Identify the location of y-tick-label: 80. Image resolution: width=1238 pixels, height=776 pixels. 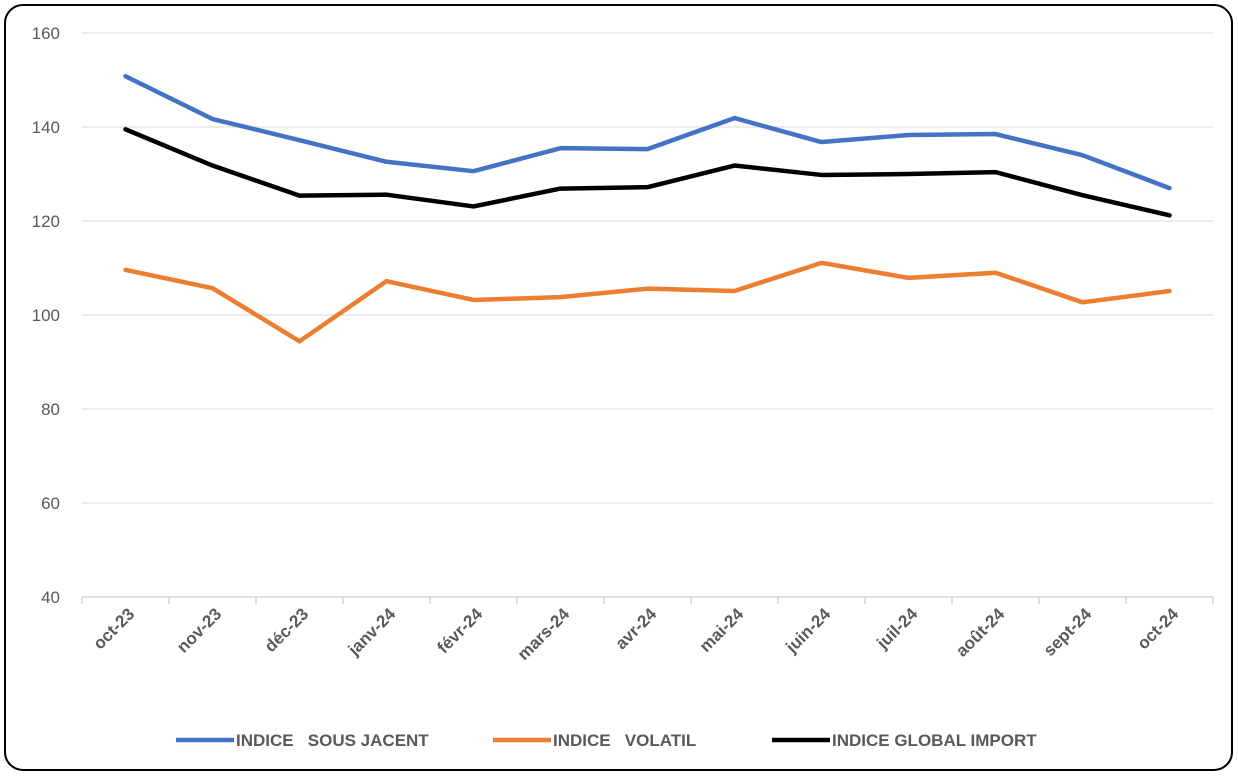
(50, 409).